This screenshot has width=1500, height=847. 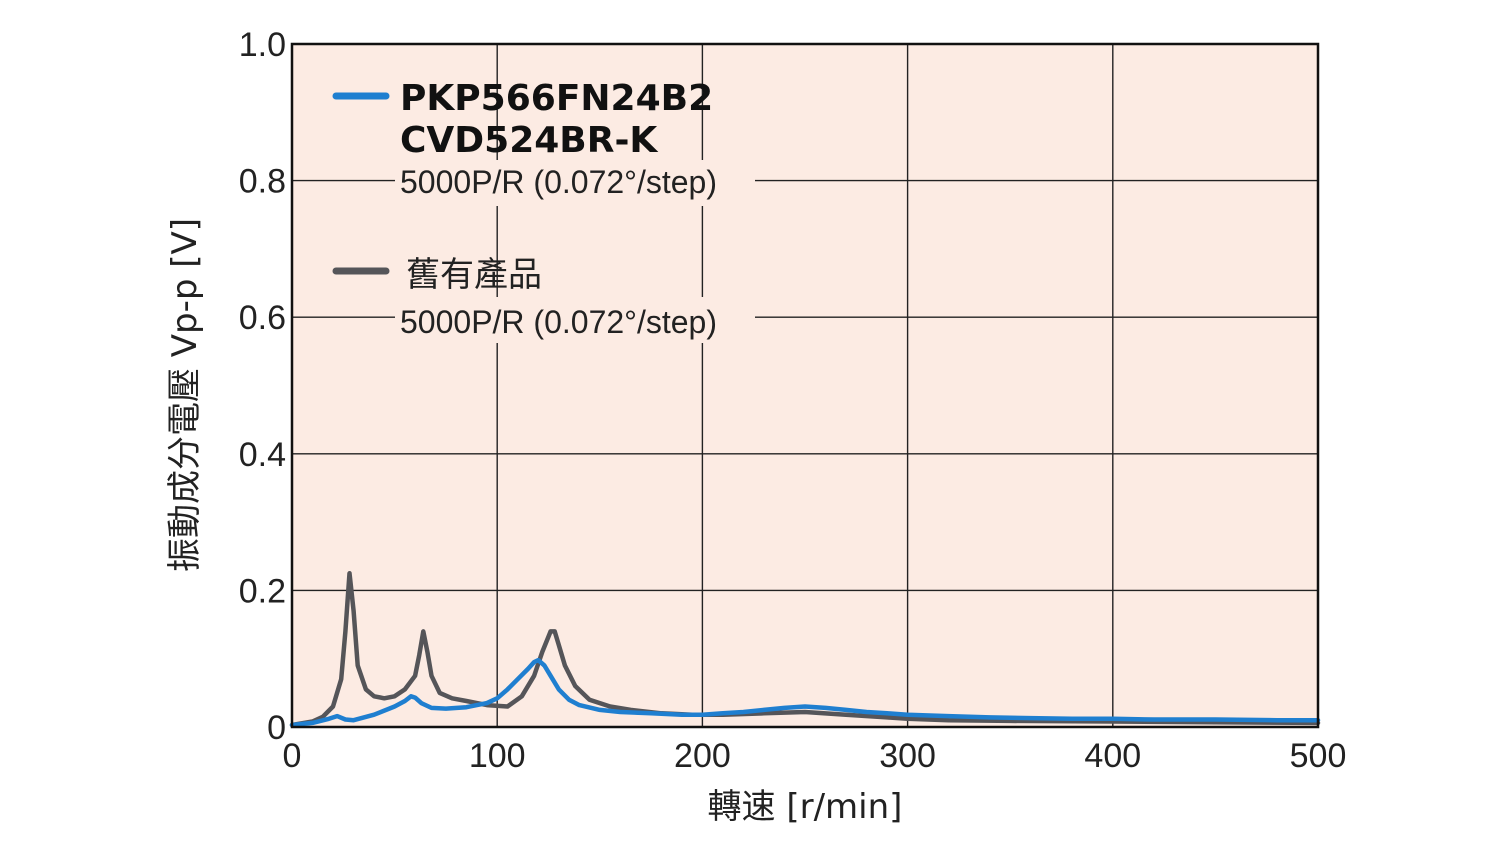 I want to click on series-line-new-product, so click(x=805, y=692).